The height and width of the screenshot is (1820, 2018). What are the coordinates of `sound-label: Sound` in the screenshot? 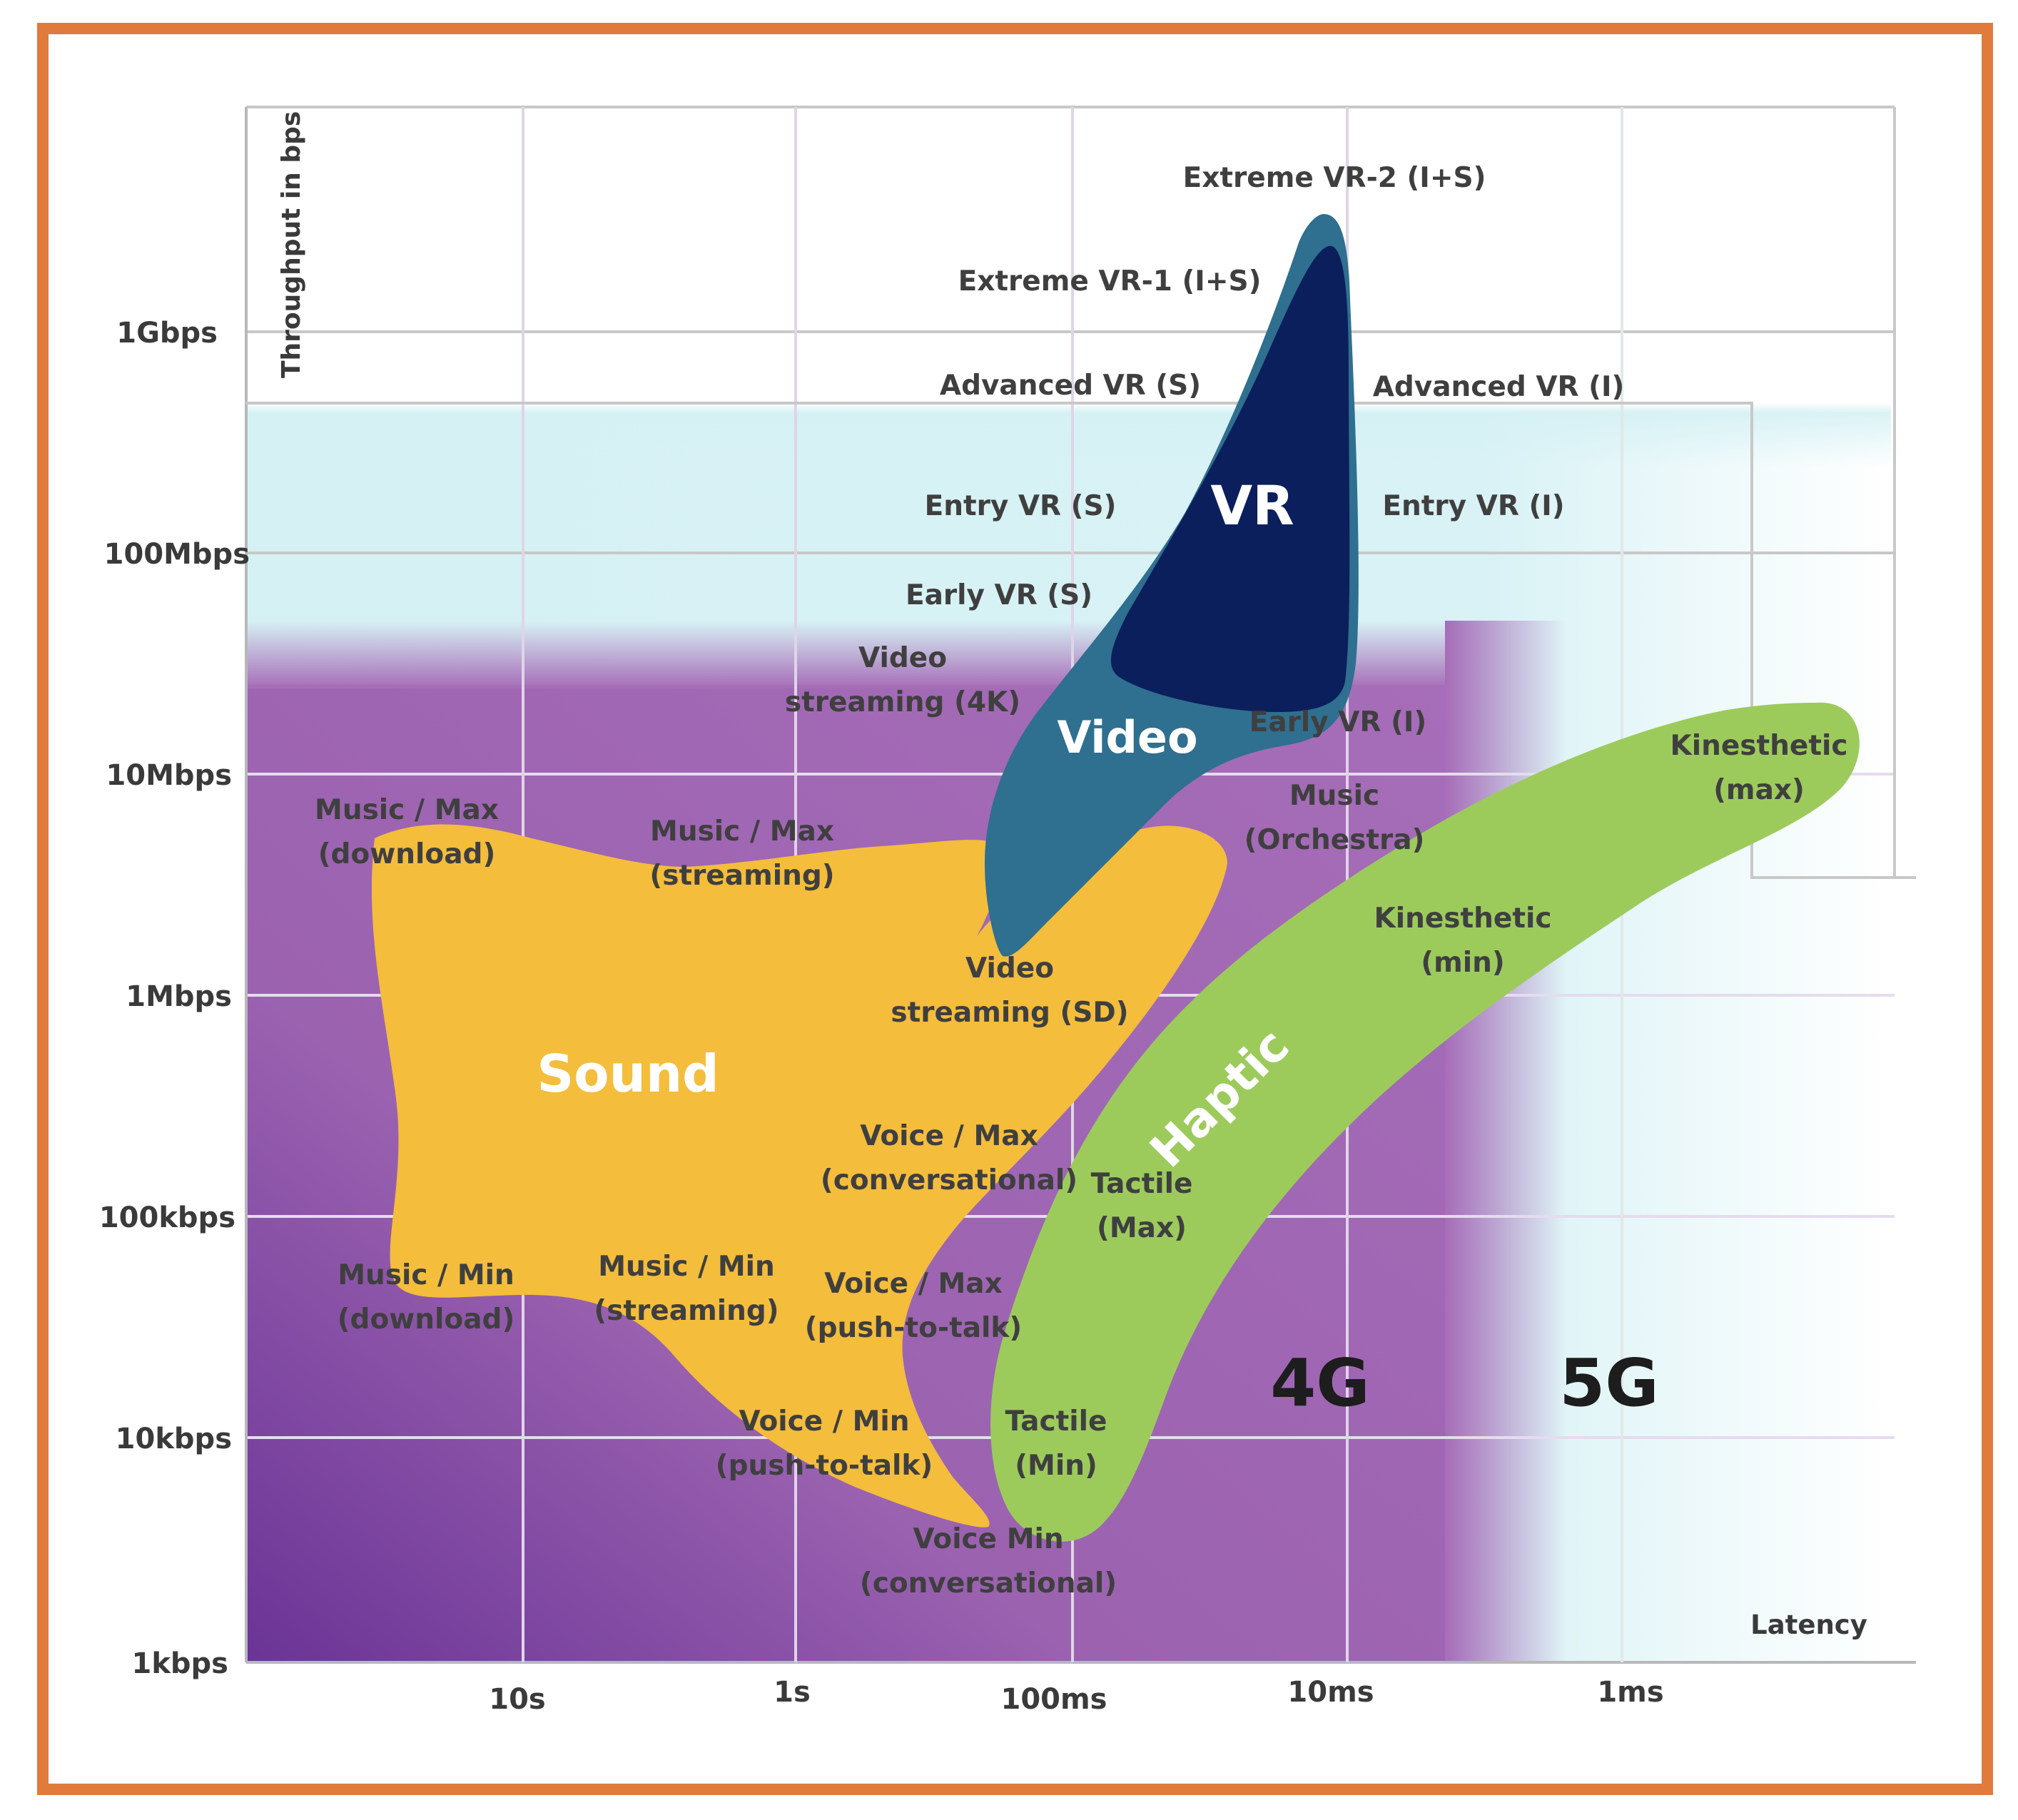 It's located at (628, 1074).